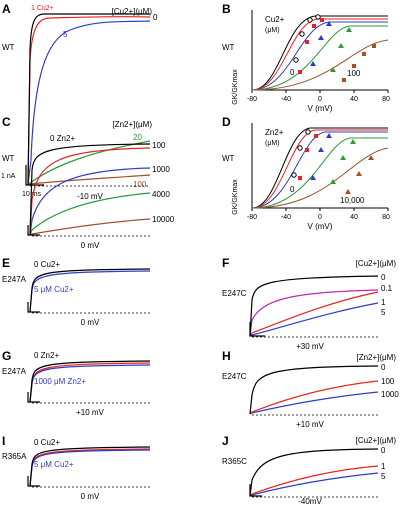 Image resolution: width=400 pixels, height=505 pixels. What do you see at coordinates (132, 11) in the screenshot?
I see `panel-a-units: [Cu2+](μM)` at bounding box center [132, 11].